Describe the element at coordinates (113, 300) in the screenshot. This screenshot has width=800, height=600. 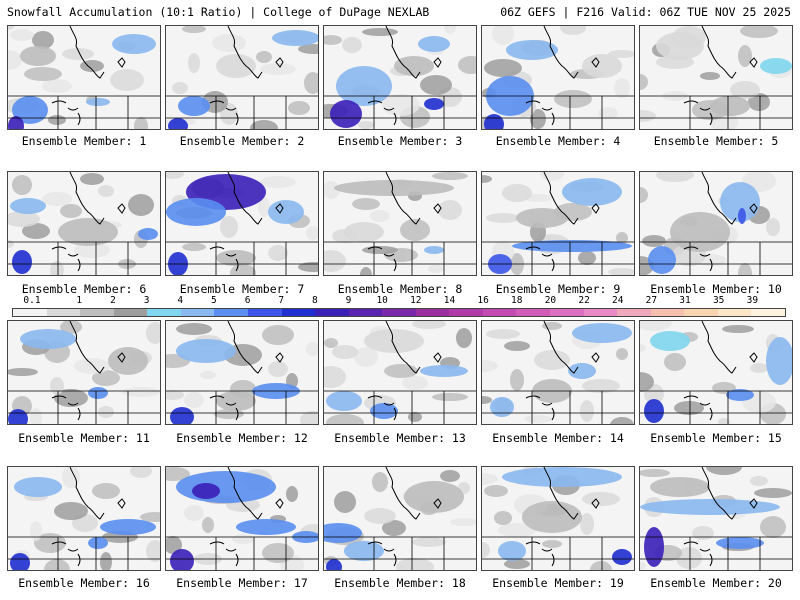
I see `colorbar-tick-label: 2` at that location.